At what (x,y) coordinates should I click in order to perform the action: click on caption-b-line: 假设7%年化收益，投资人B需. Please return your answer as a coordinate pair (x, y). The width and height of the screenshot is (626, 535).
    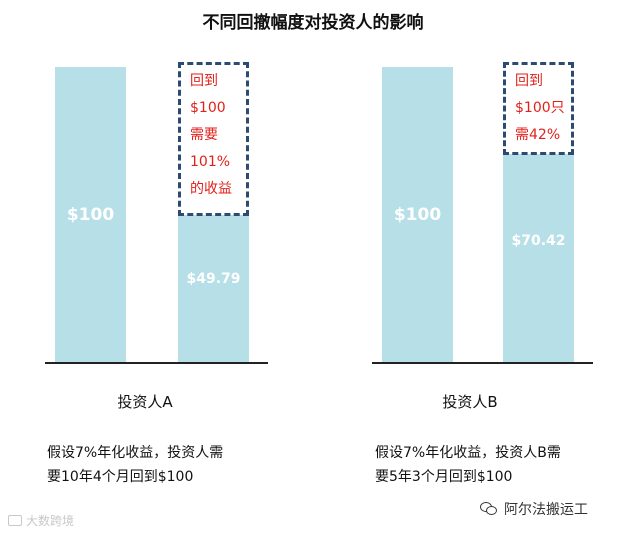
    Looking at the image, I should click on (468, 453).